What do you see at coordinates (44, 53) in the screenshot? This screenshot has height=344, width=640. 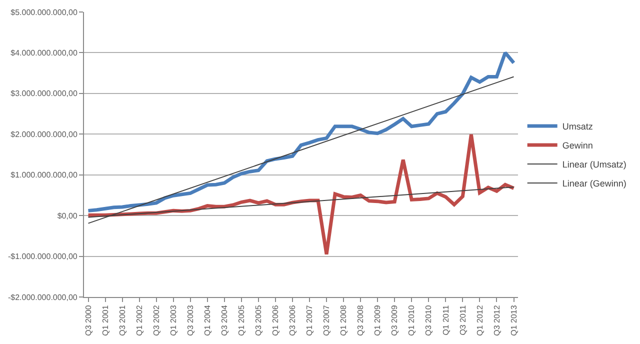 I see `y-tick-label: $4.000.000.000,00` at bounding box center [44, 53].